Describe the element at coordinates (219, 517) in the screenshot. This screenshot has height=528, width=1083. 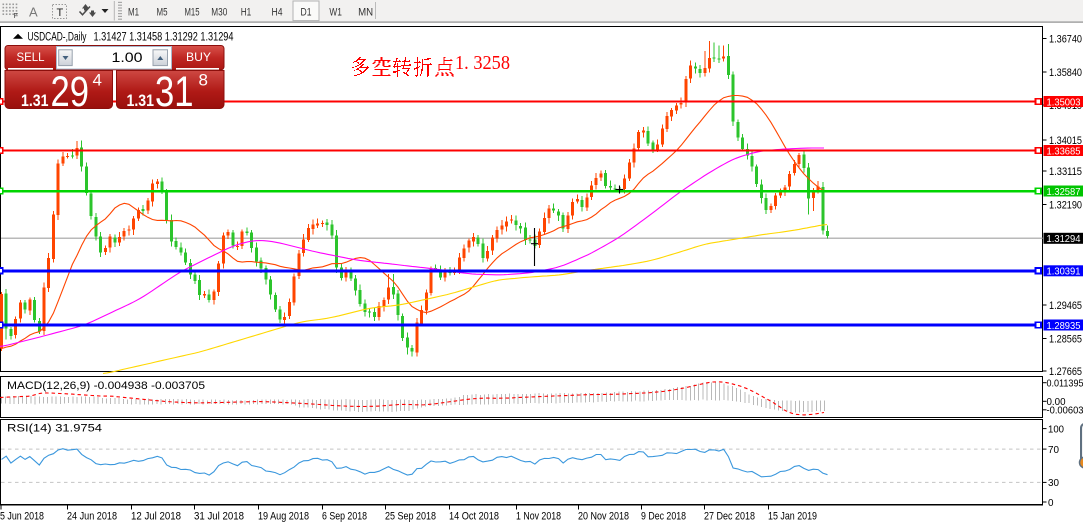
I see `svg-text: 31 Jul 2018` at that location.